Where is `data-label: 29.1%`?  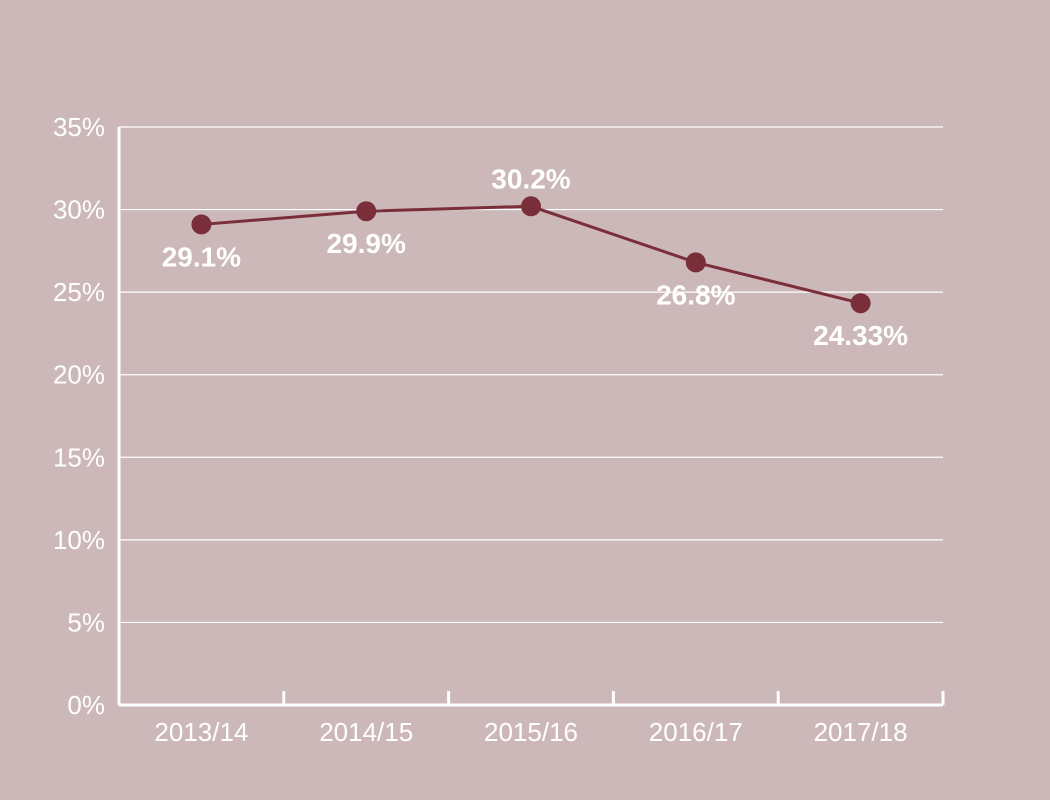
data-label: 29.1% is located at coordinates (201, 256).